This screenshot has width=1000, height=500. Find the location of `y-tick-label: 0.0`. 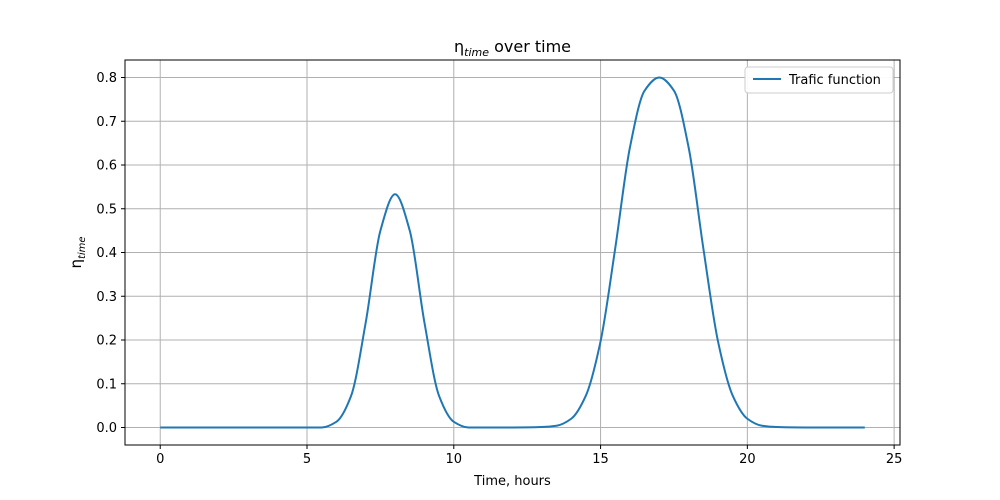

y-tick-label: 0.0 is located at coordinates (106, 428).